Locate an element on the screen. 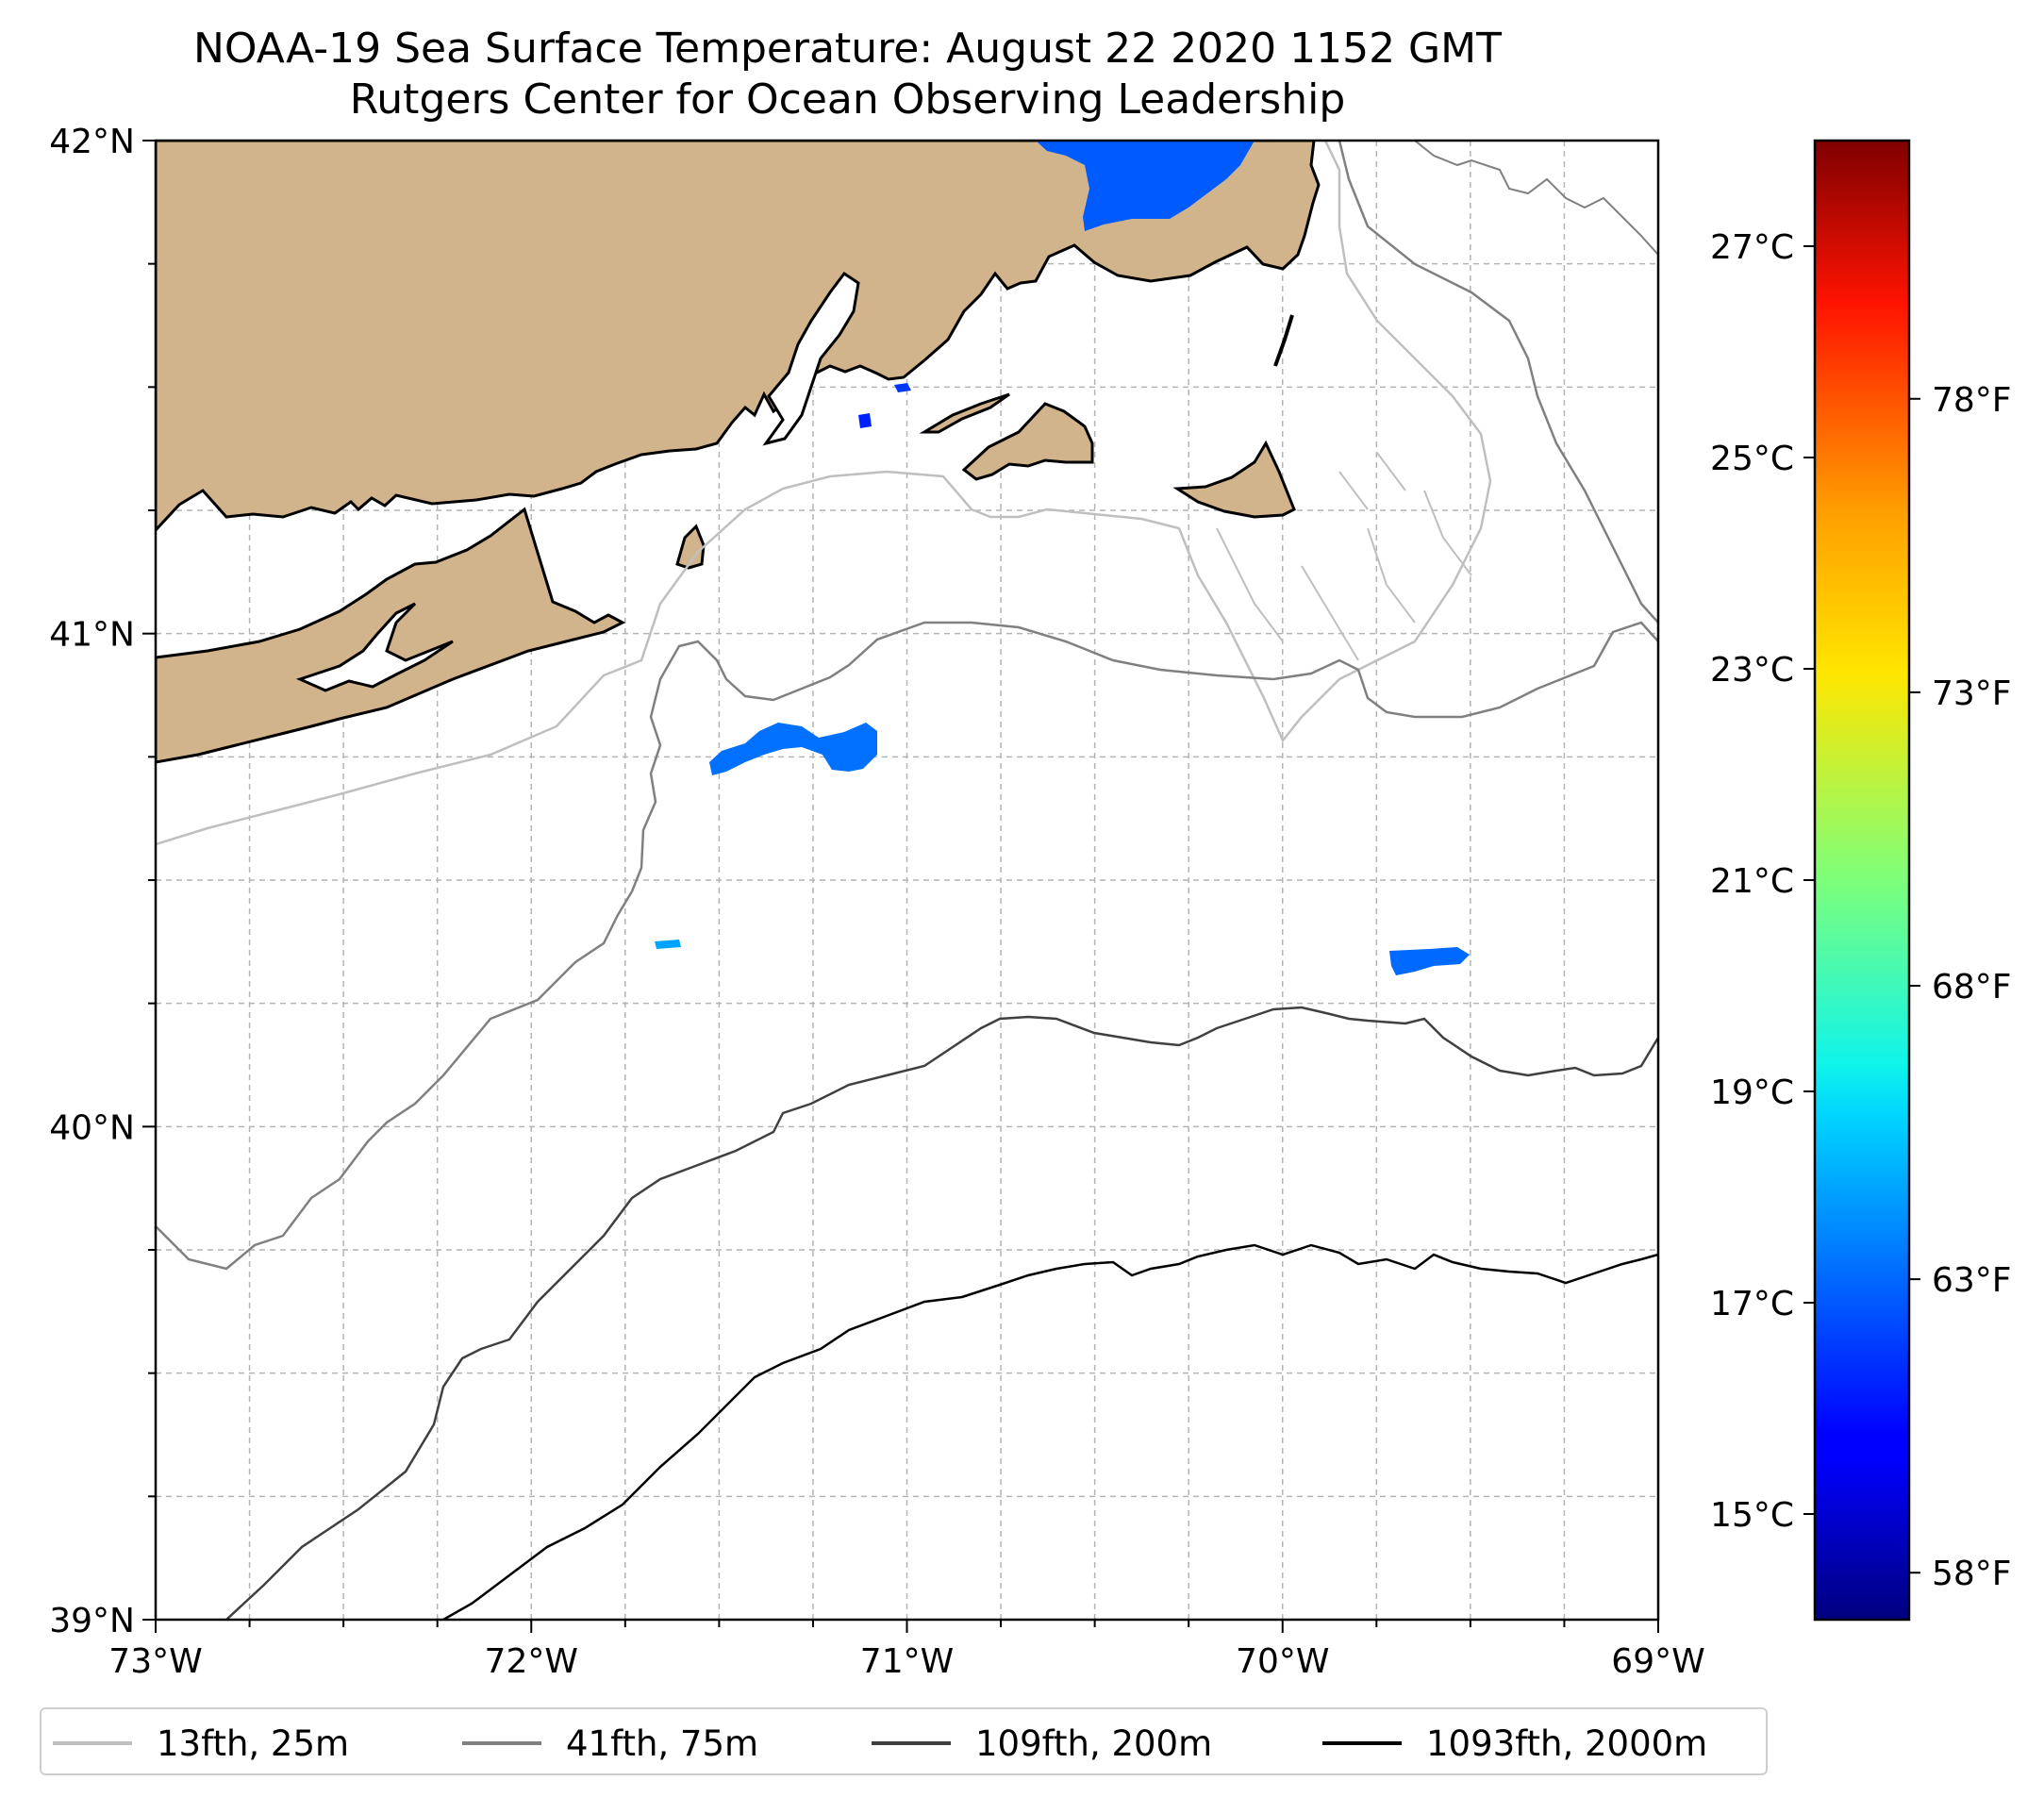  celsius-tick-label: 21°C is located at coordinates (1752, 881).